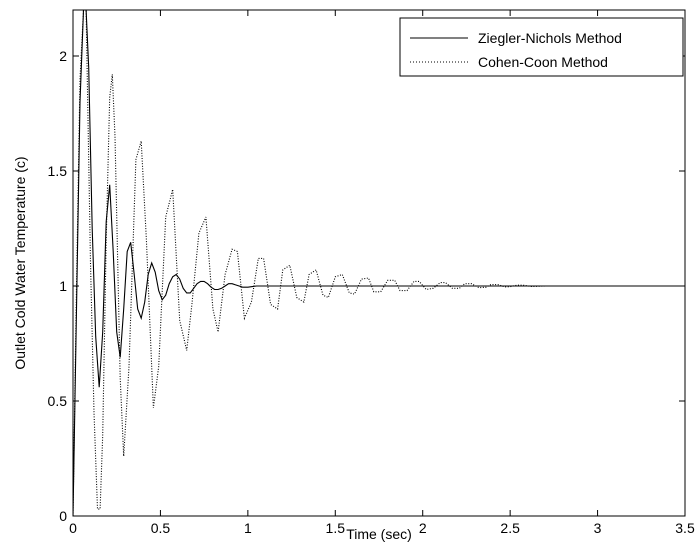 The width and height of the screenshot is (698, 544). Describe the element at coordinates (161, 528) in the screenshot. I see `x-tick-label: 0.5` at that location.